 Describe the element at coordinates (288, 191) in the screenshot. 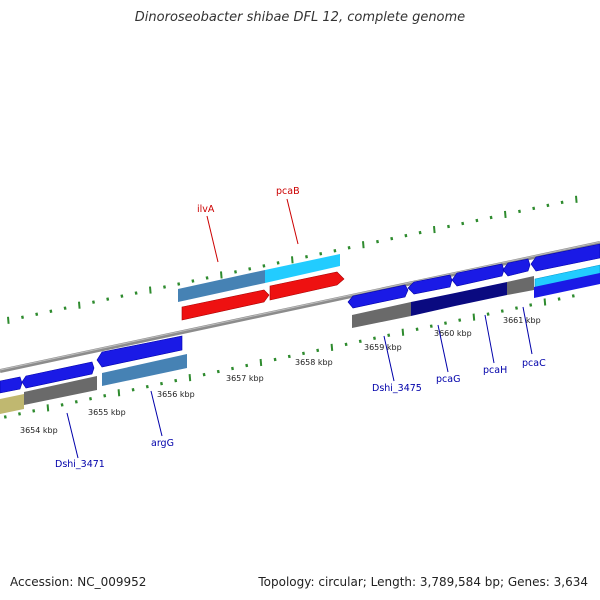

I see `gene-label-pcab: pcaB` at that location.